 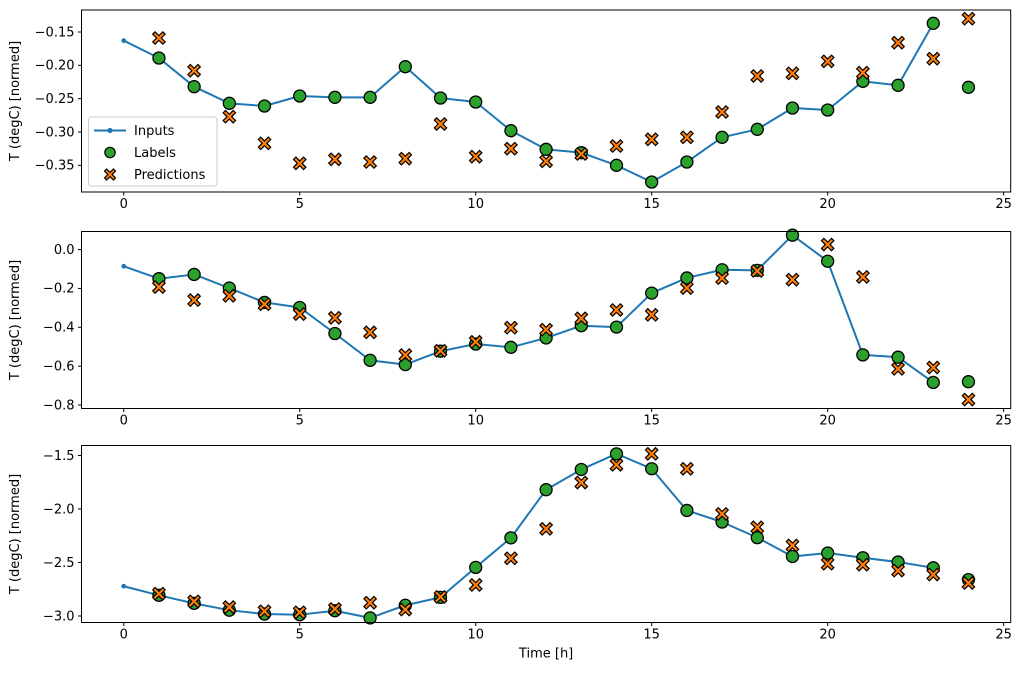 What do you see at coordinates (124, 586) in the screenshot?
I see `inputs-point` at bounding box center [124, 586].